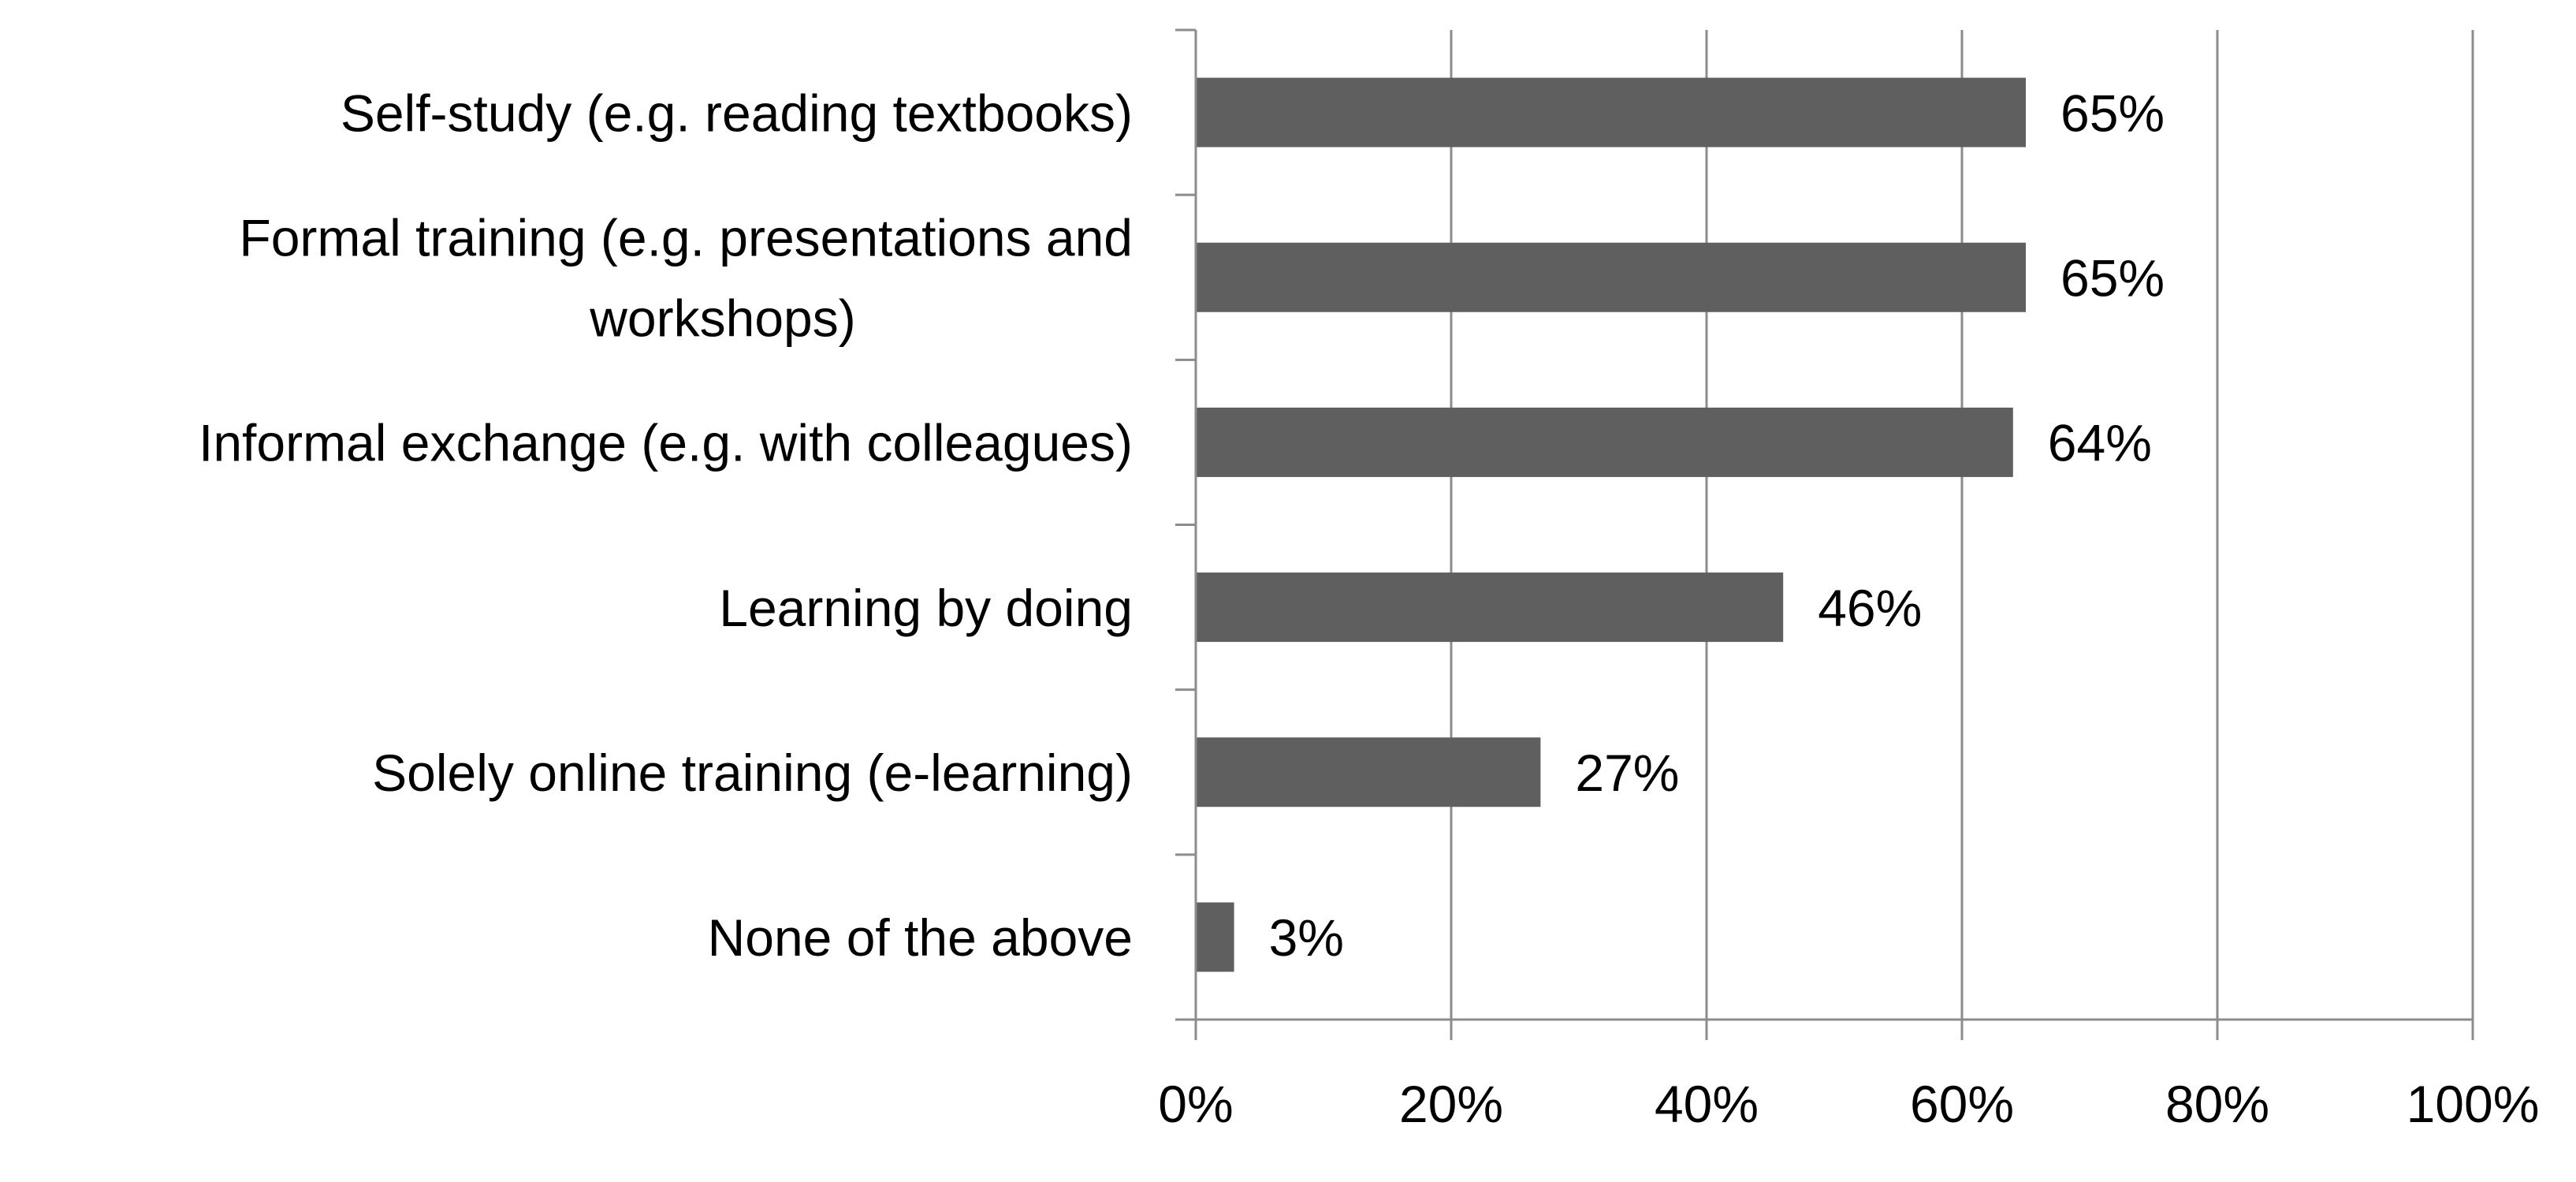  What do you see at coordinates (1451, 1104) in the screenshot?
I see `x-tick-label-20: 20%` at bounding box center [1451, 1104].